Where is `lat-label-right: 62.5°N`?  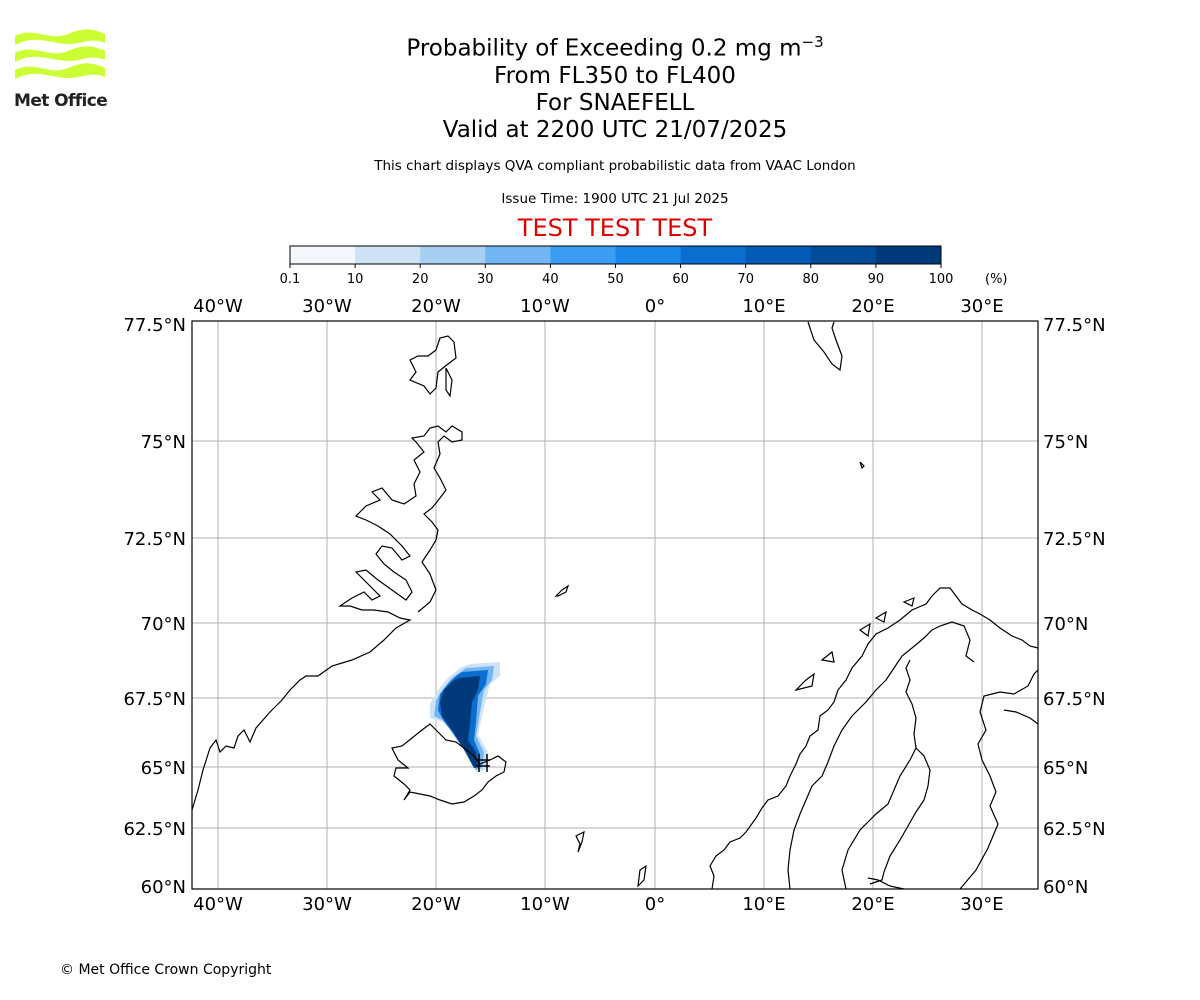 lat-label-right: 62.5°N is located at coordinates (1074, 829).